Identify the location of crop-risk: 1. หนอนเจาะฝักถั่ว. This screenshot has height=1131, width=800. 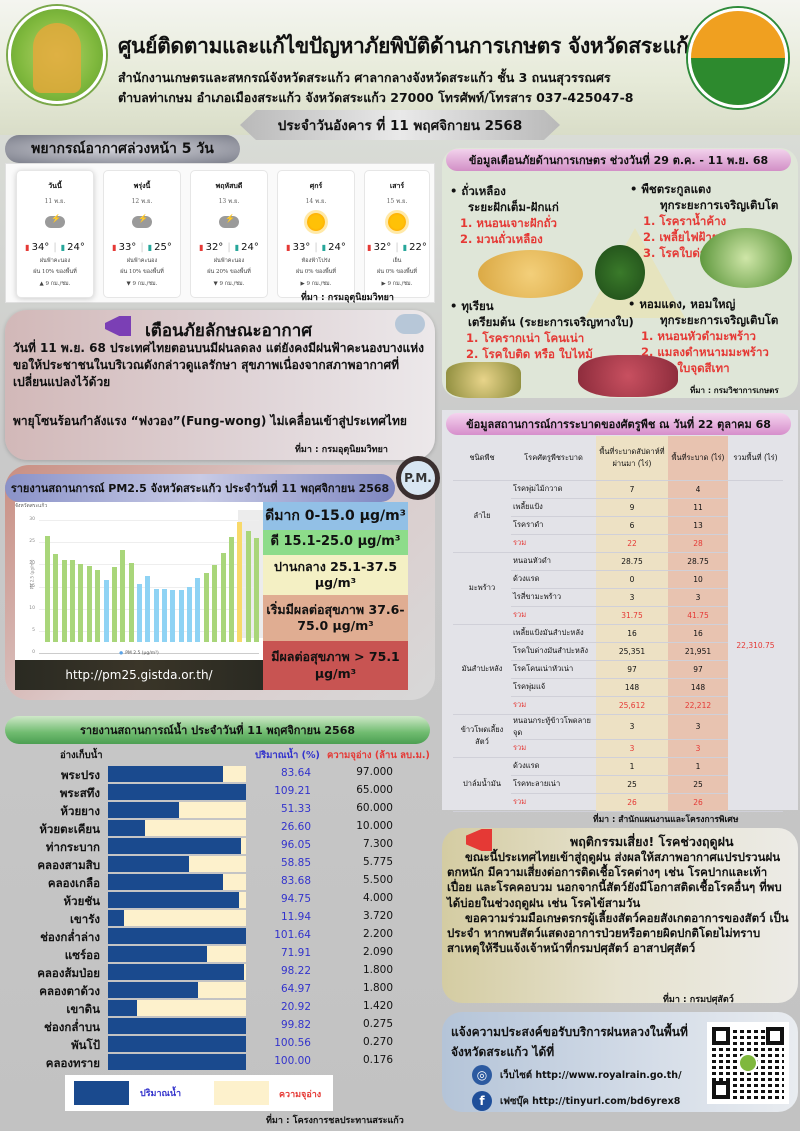
(509, 223).